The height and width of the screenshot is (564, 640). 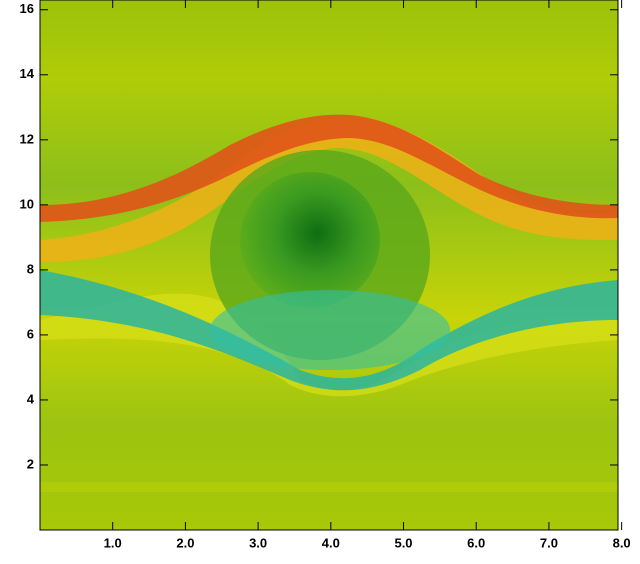 I want to click on x-tick-label: 7.0, so click(x=549, y=542).